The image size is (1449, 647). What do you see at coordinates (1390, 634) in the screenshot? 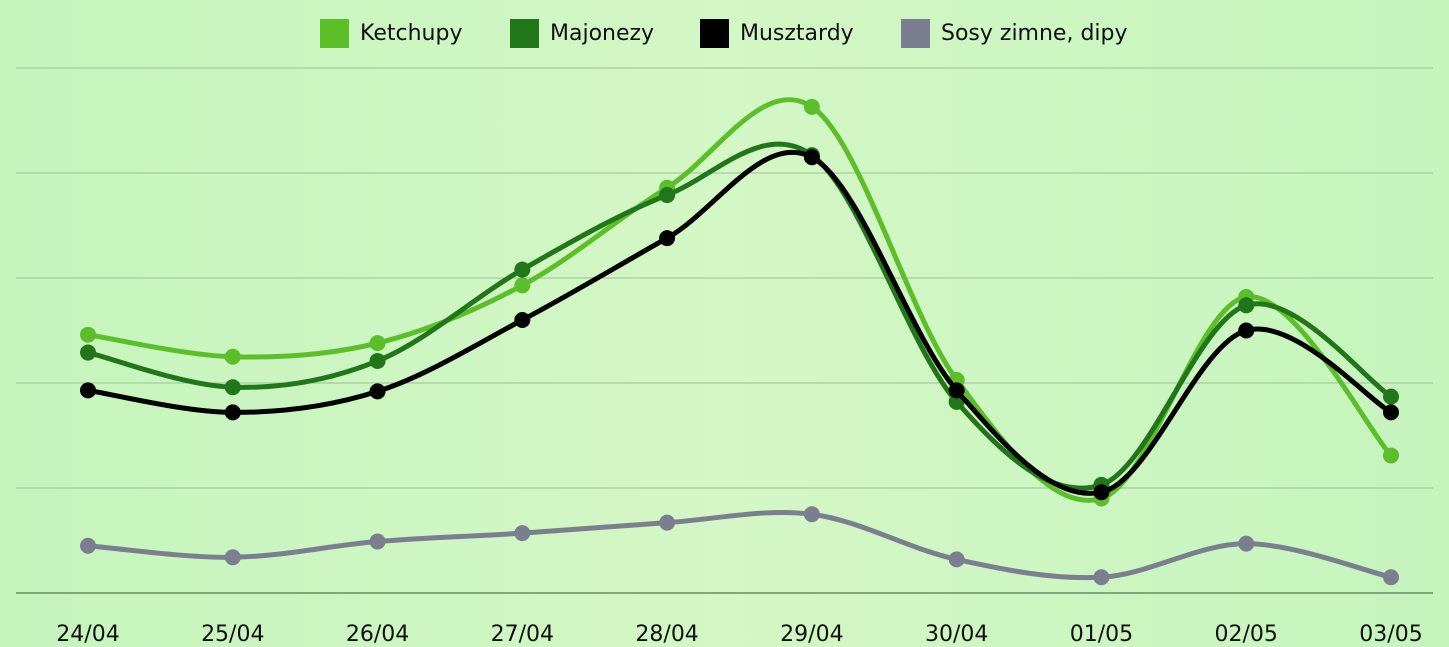
I see `x-tick-label: 03/05` at bounding box center [1390, 634].